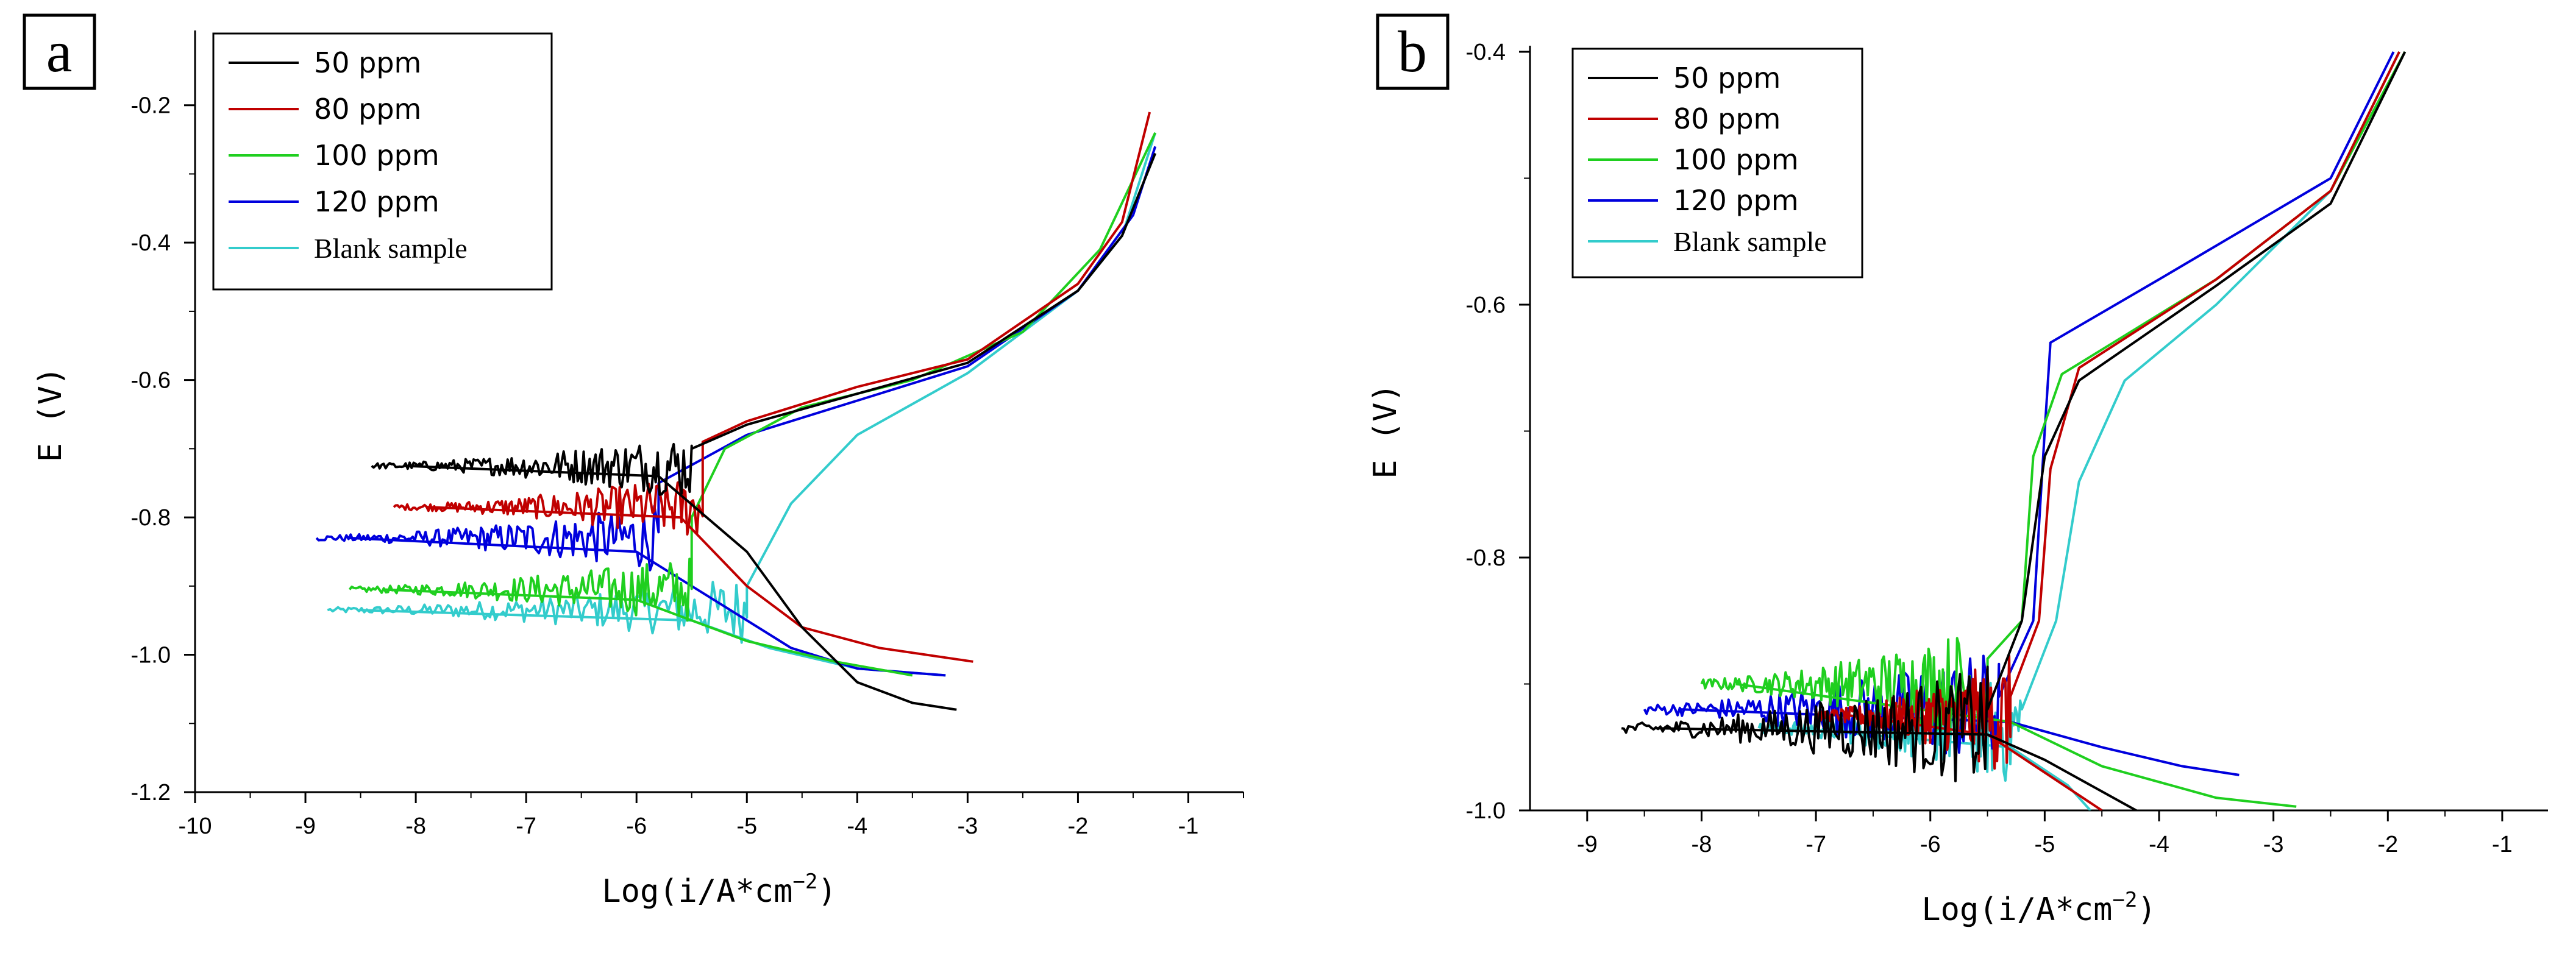 The width and height of the screenshot is (2576, 953). I want to click on series-cathodic-120-ppm, so click(647, 606).